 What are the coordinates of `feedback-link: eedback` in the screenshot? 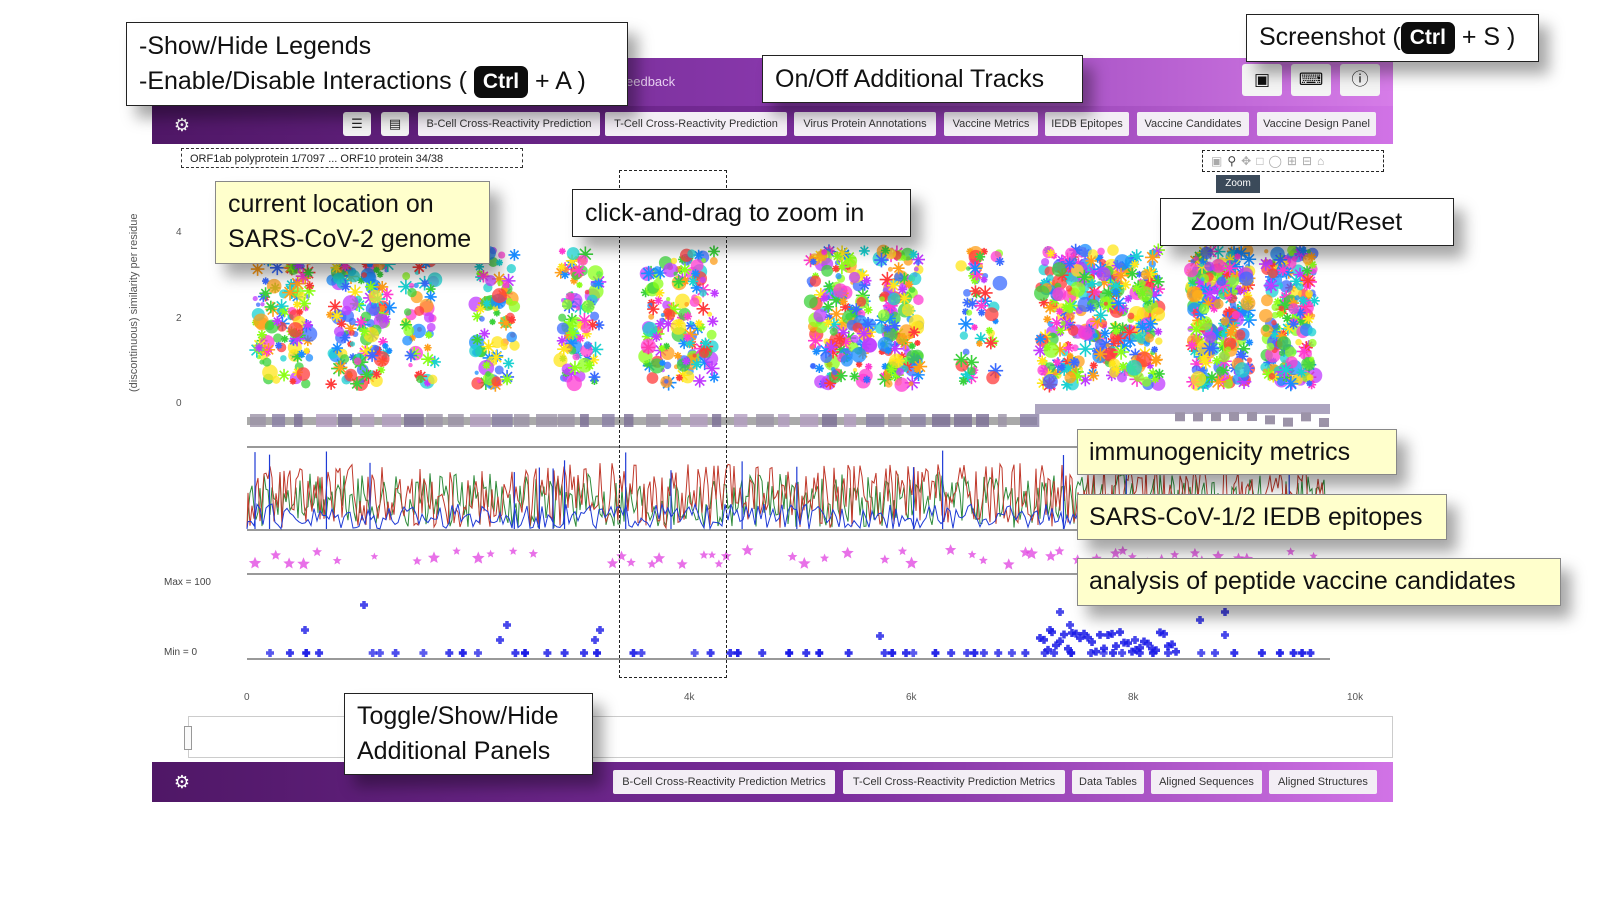 It's located at (651, 81).